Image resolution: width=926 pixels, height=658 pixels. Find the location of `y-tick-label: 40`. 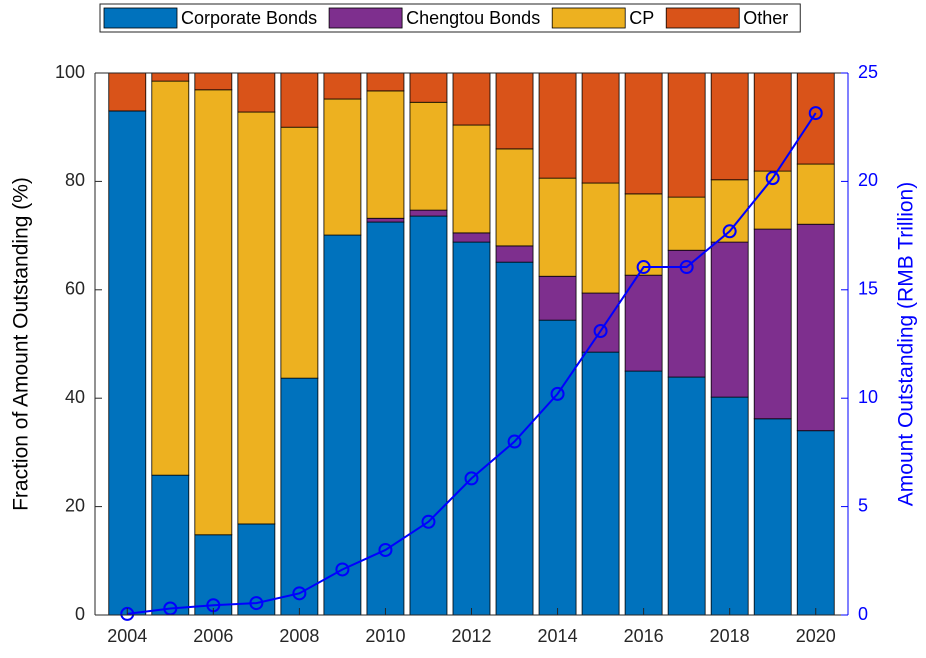

y-tick-label: 40 is located at coordinates (75, 397).